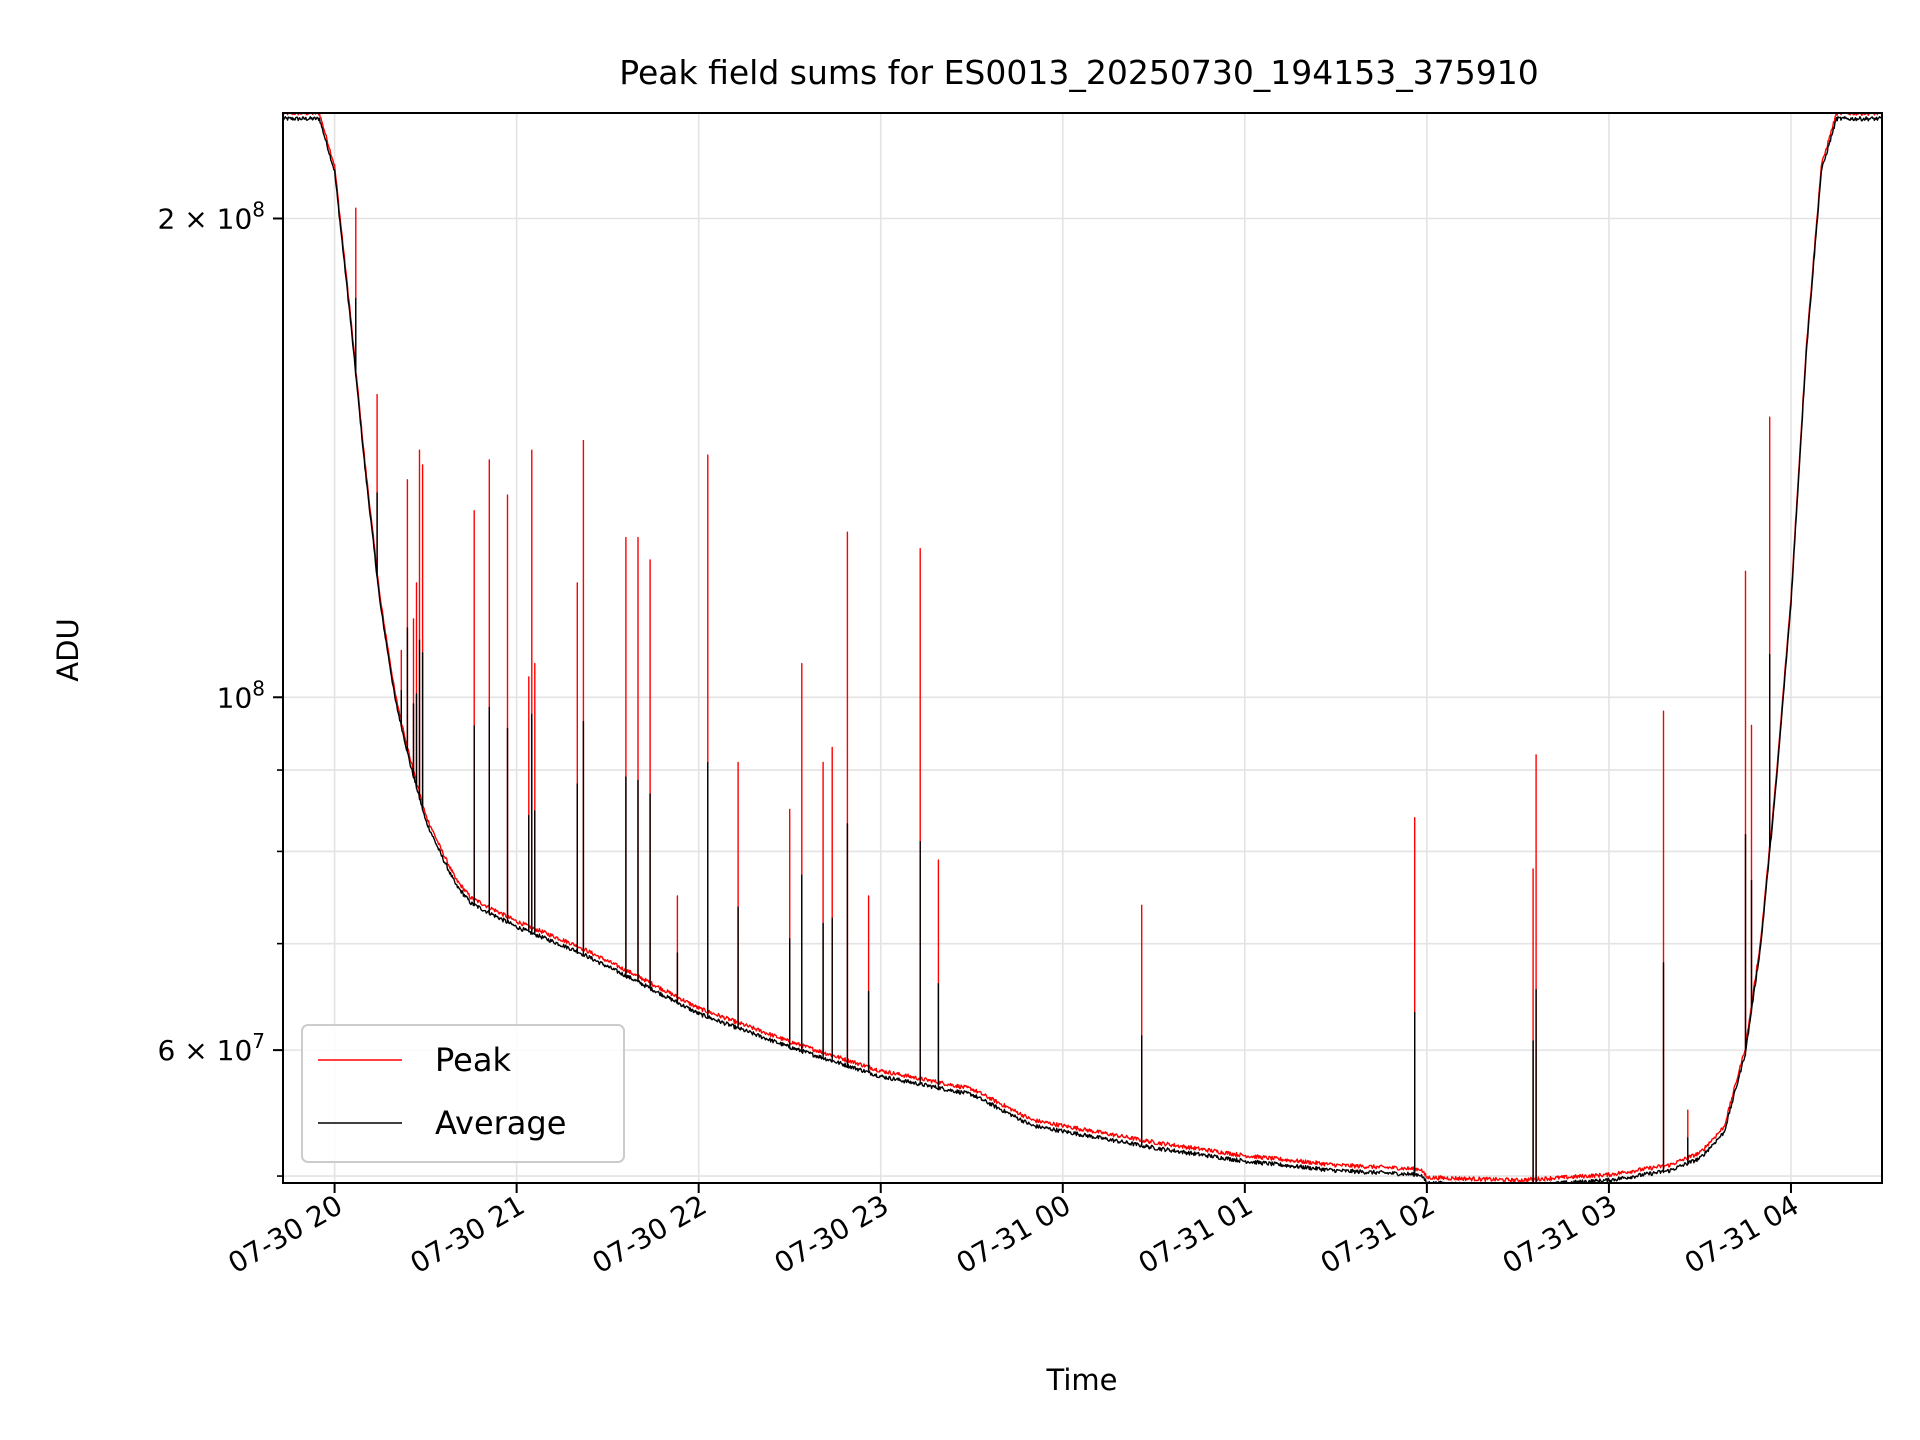 Image resolution: width=1920 pixels, height=1440 pixels. What do you see at coordinates (286, 1234) in the screenshot?
I see `x-tick-label: 07-30 20` at bounding box center [286, 1234].